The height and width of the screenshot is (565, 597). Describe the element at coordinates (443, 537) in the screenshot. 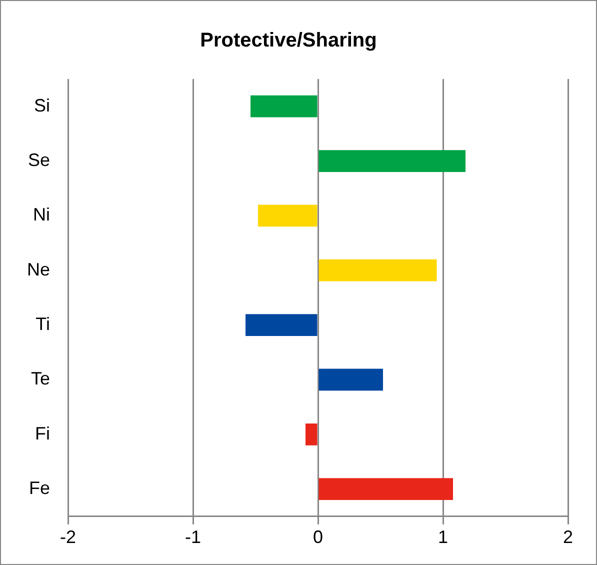

I see `x-tick-label: 1` at that location.